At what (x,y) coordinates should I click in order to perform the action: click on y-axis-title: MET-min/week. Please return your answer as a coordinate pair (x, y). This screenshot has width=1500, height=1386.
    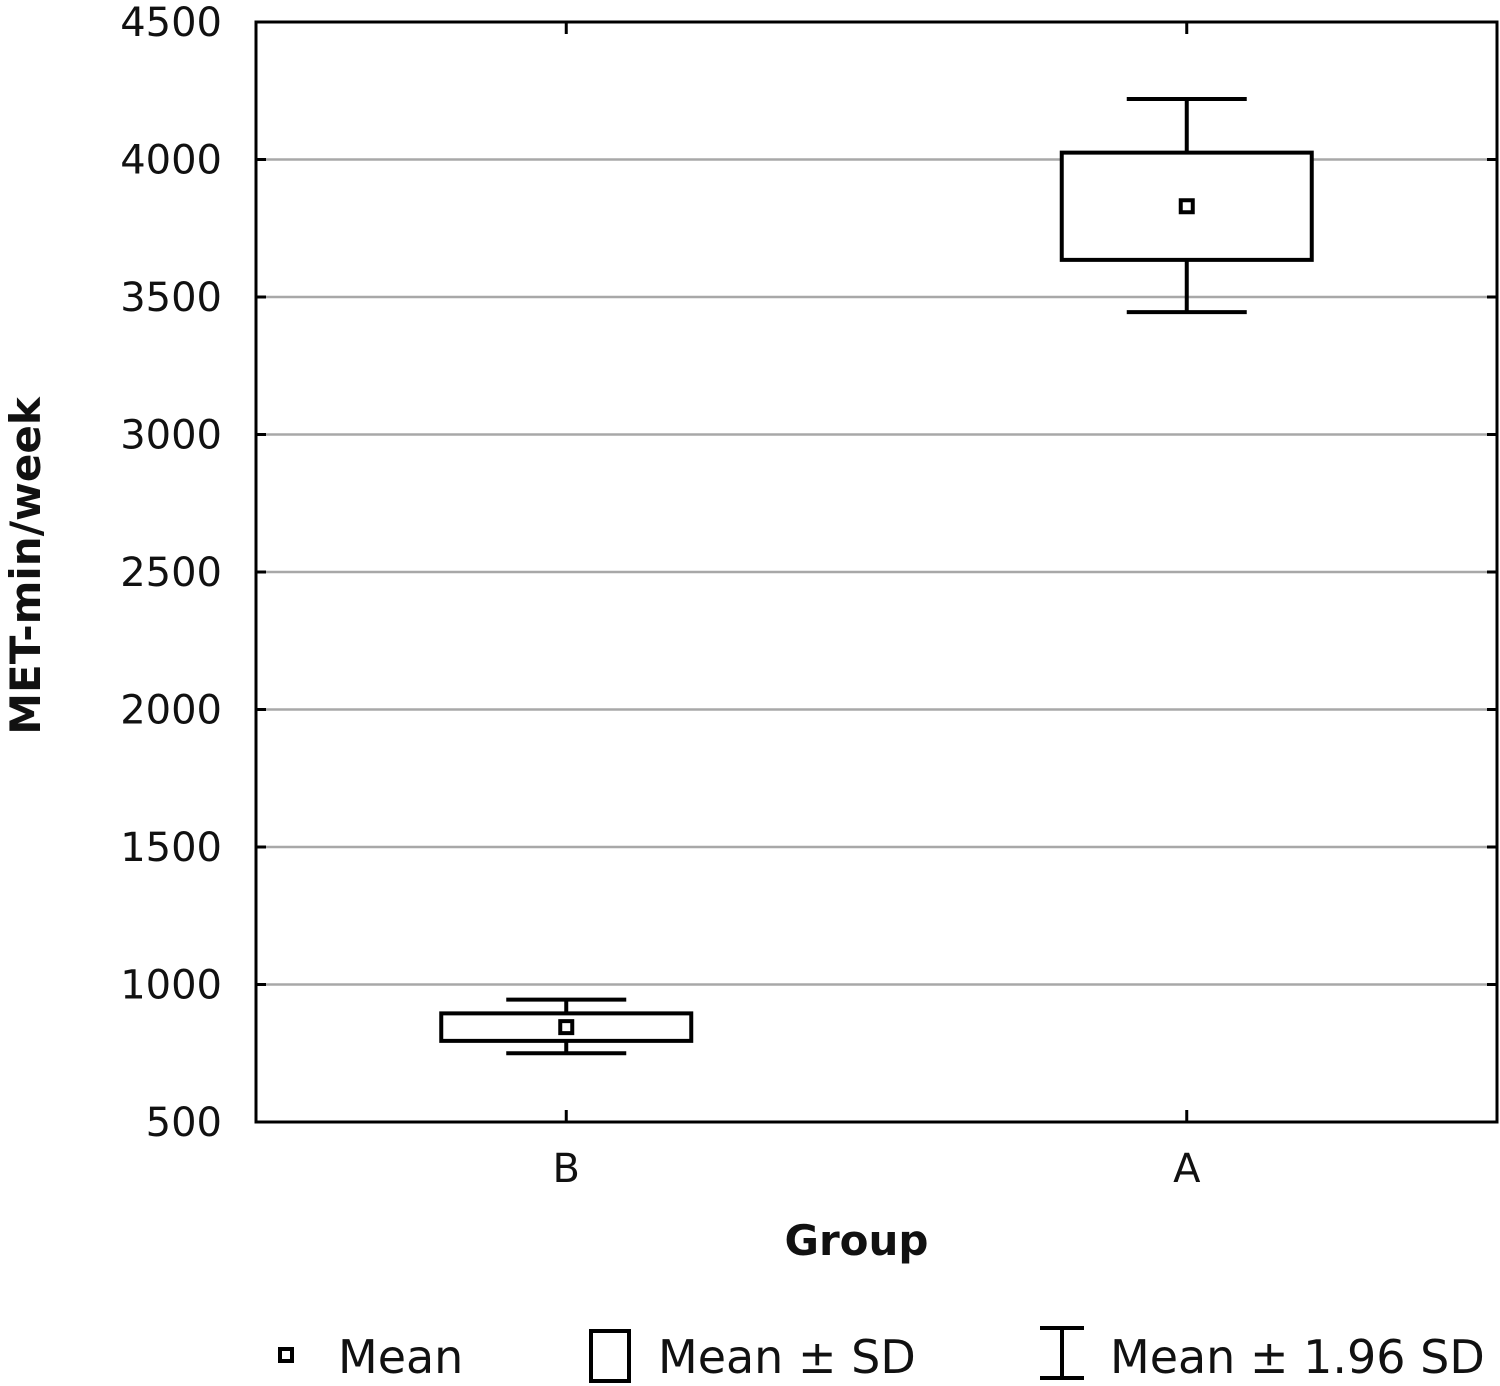
    Looking at the image, I should click on (25, 565).